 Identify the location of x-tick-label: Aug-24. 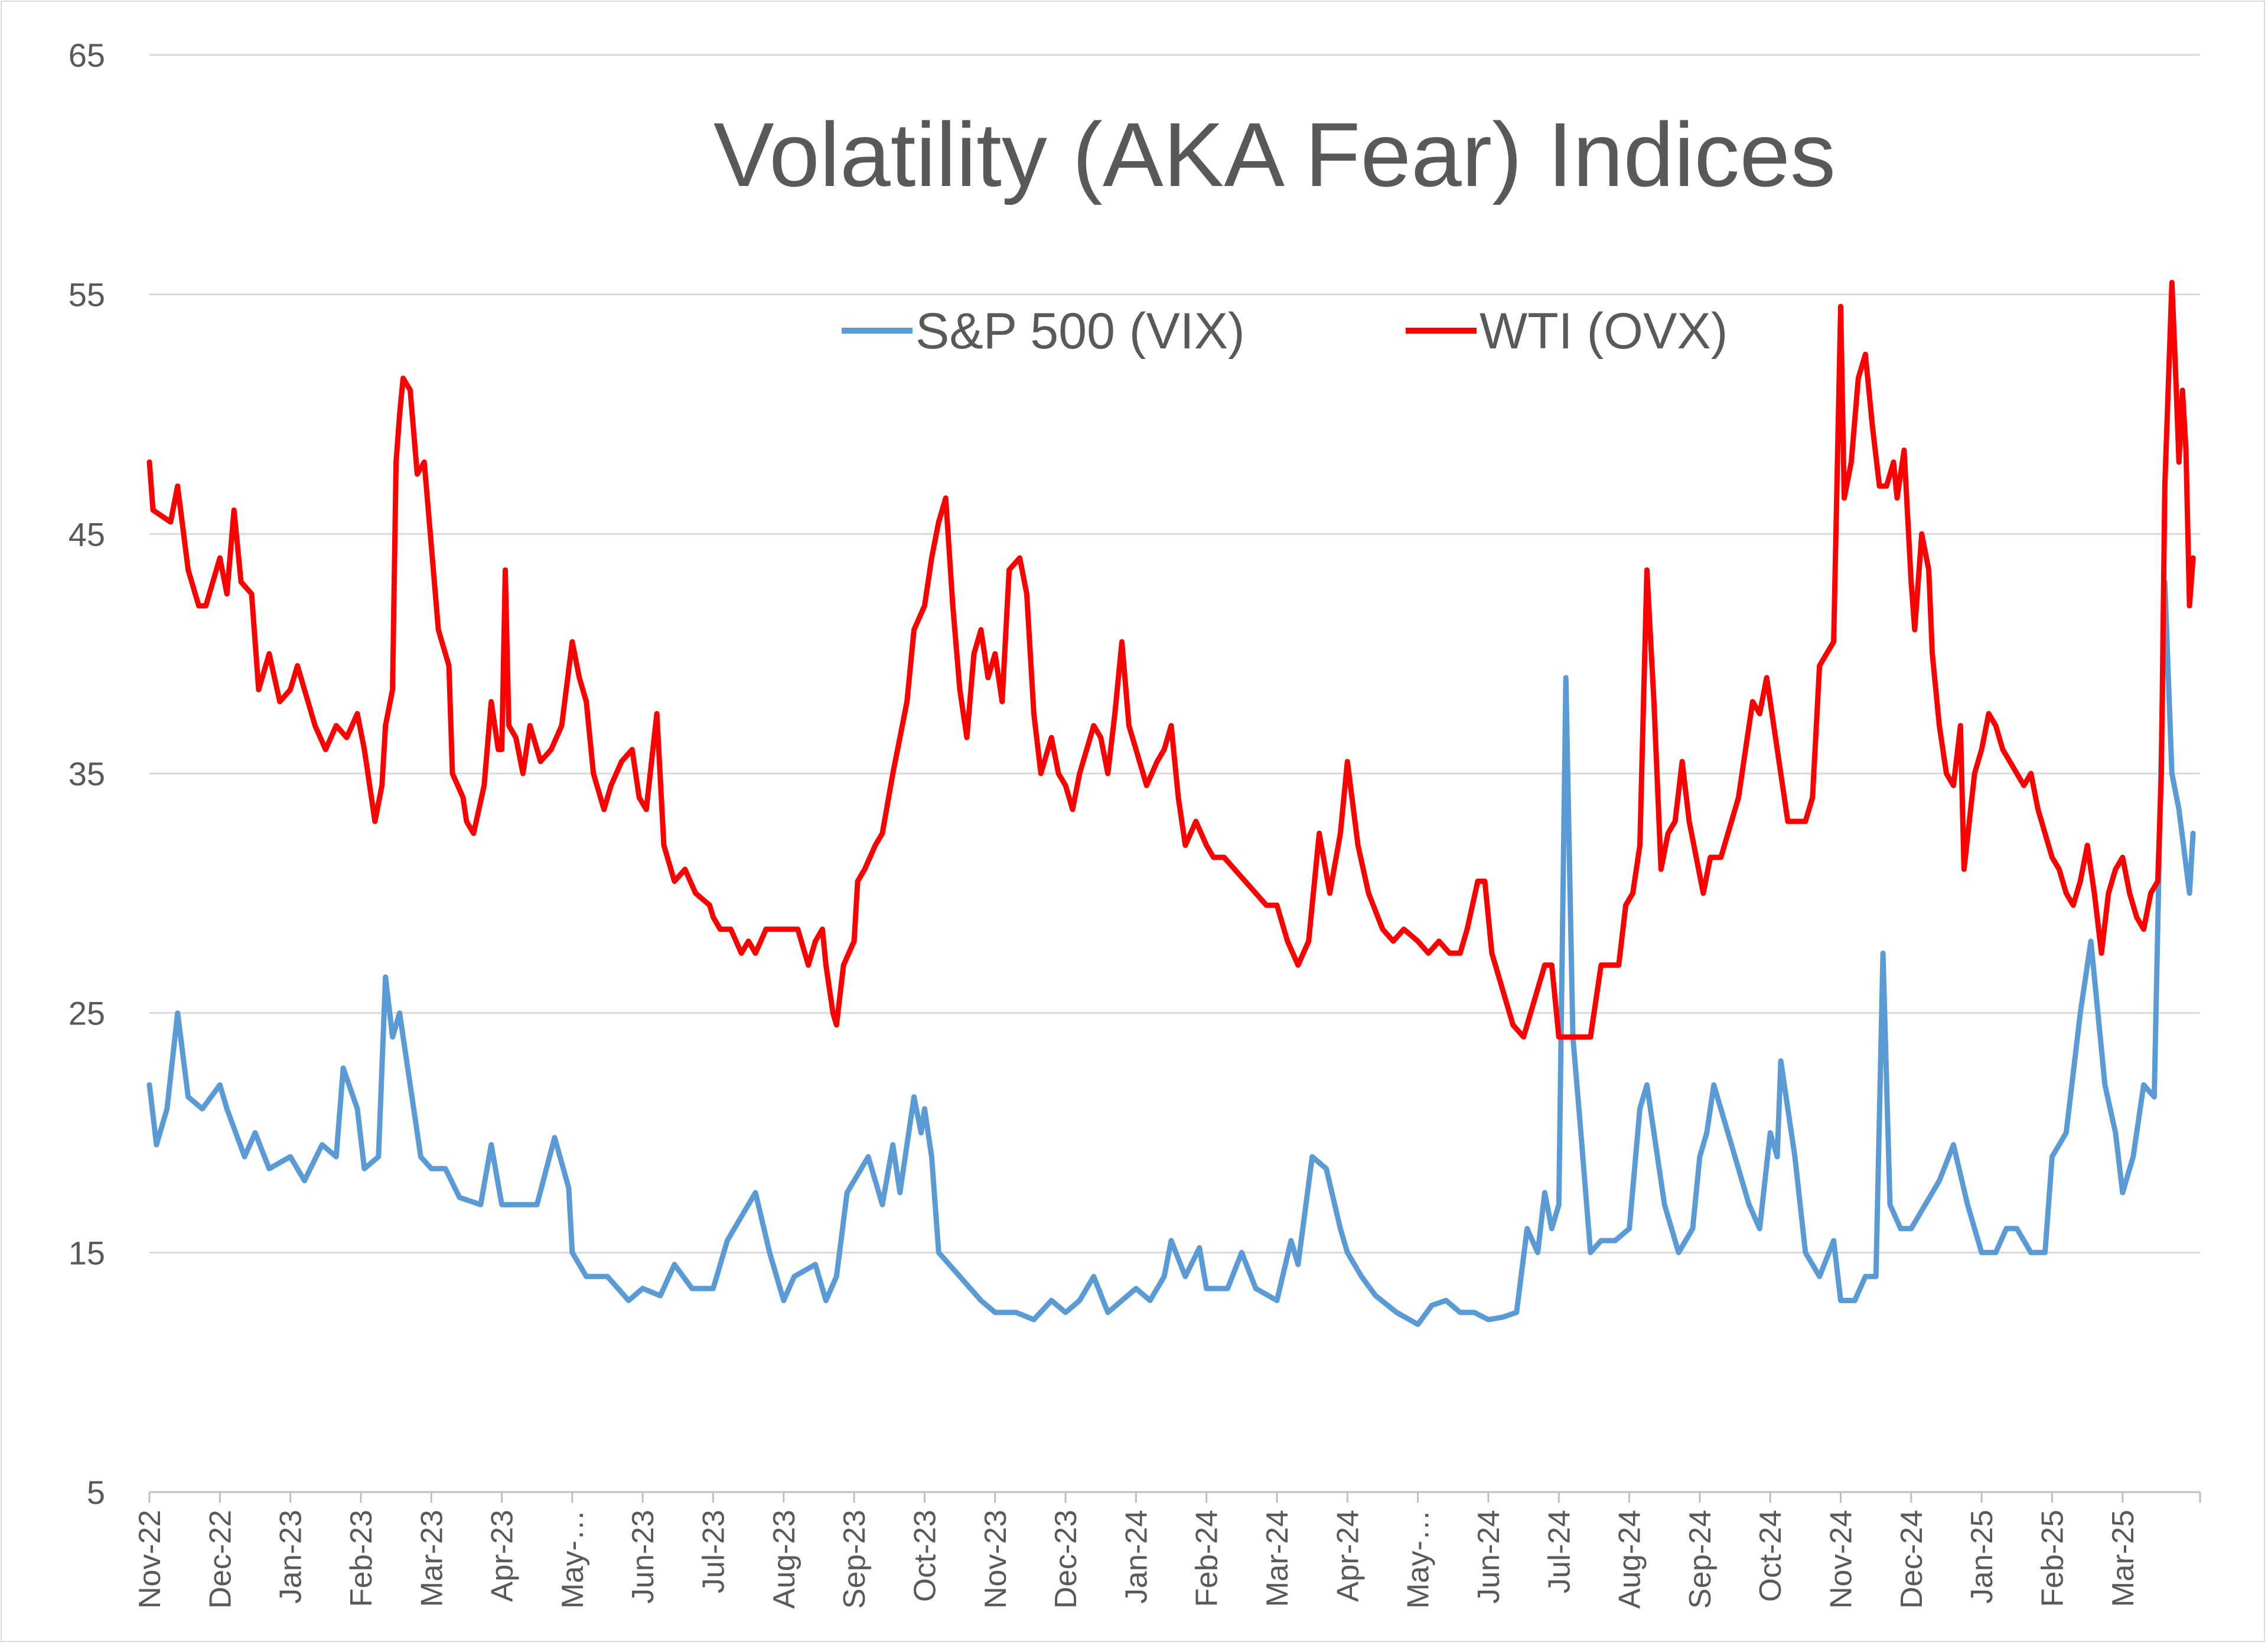
(1630, 1559).